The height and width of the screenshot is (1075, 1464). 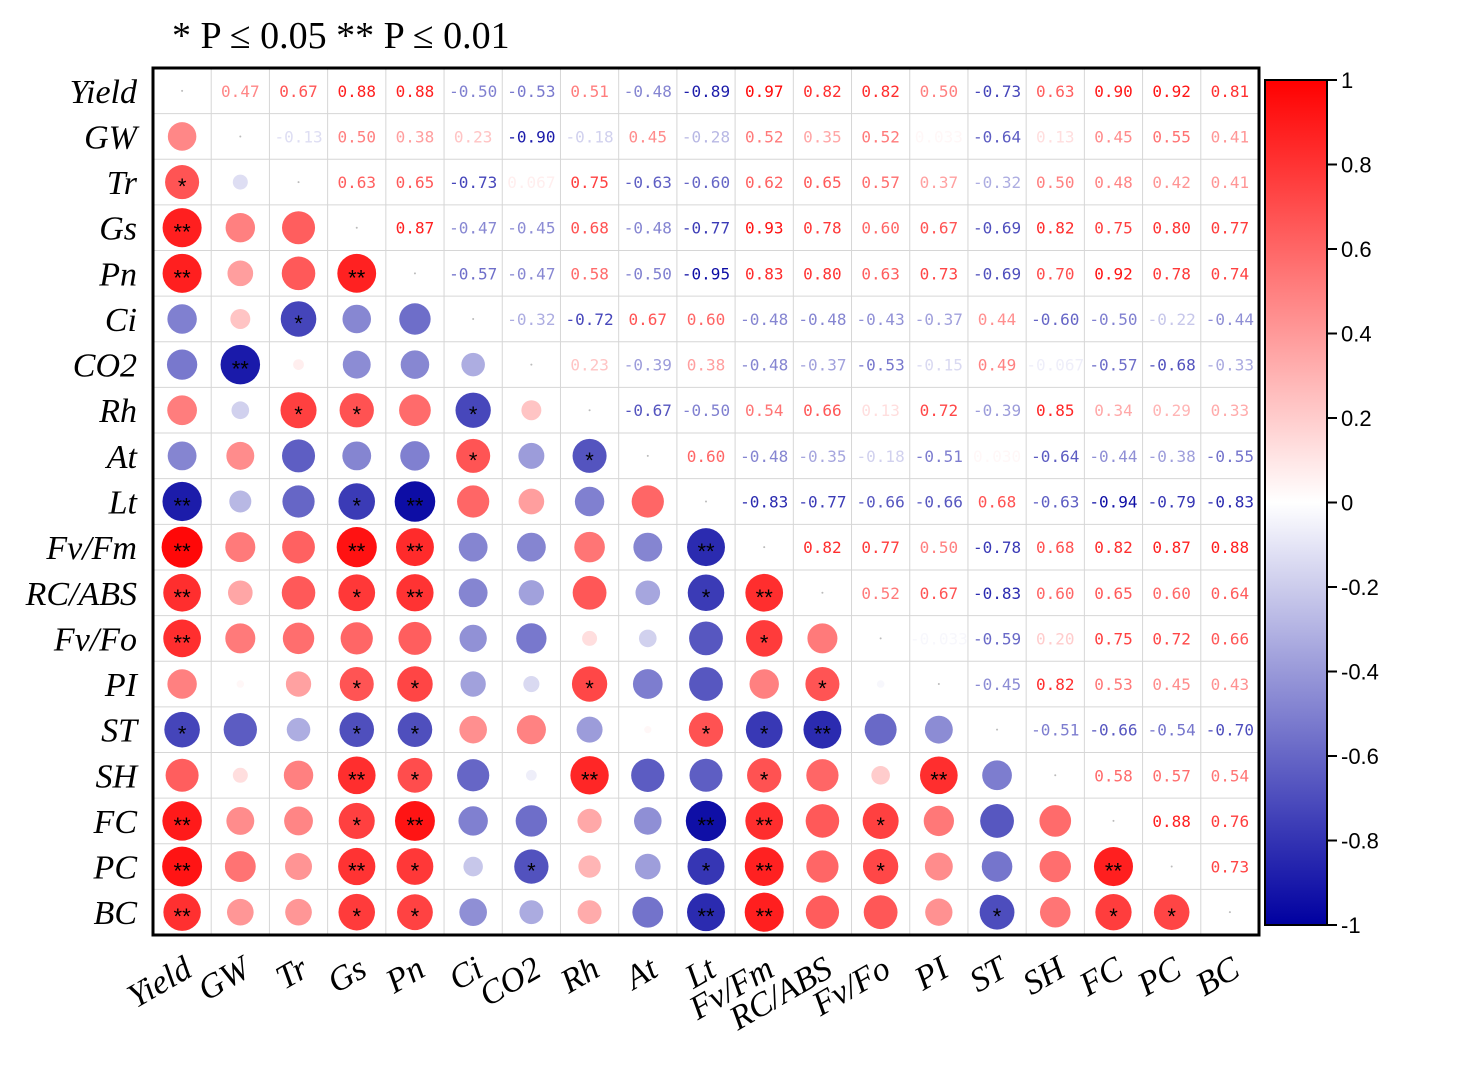 I want to click on row-label: FC, so click(x=115, y=822).